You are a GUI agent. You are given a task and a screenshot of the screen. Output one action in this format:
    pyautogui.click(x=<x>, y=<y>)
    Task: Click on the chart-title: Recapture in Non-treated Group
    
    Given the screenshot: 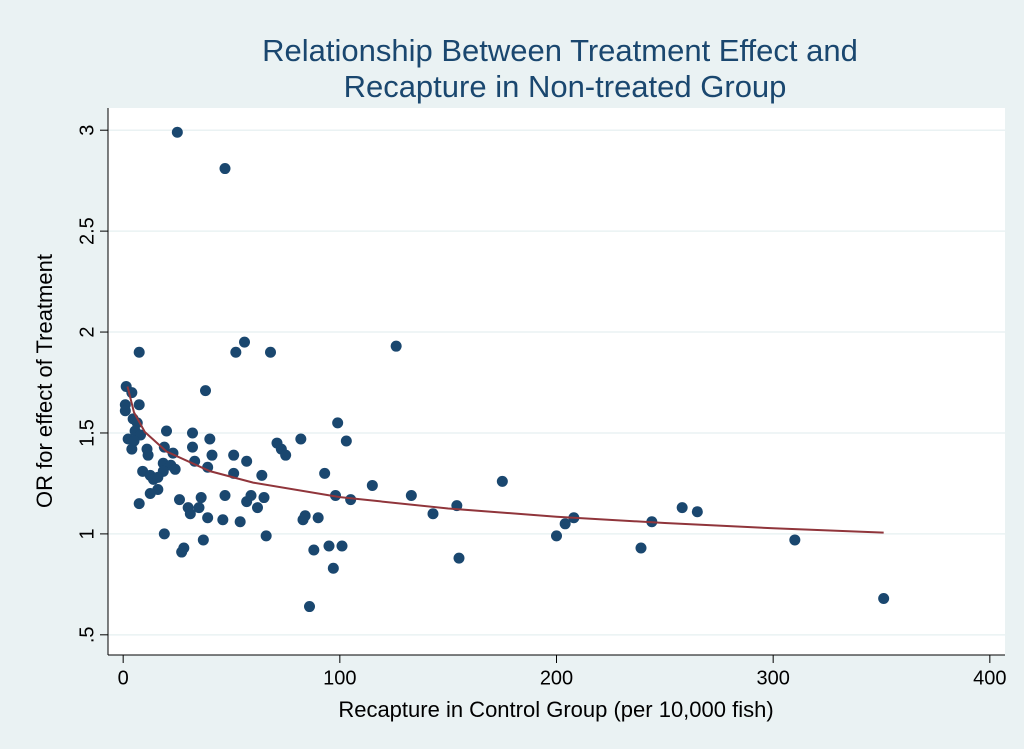 What is the action you would take?
    pyautogui.click(x=565, y=86)
    